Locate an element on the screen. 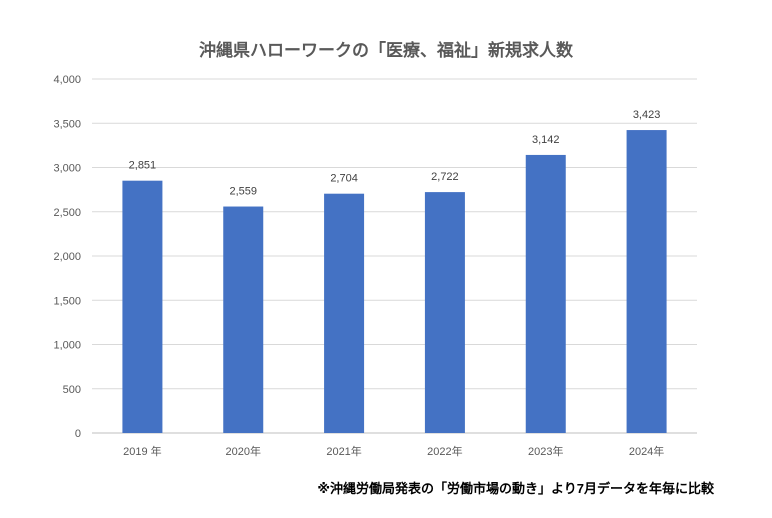 The image size is (772, 518). x-tick-label: 2023年 is located at coordinates (545, 451).